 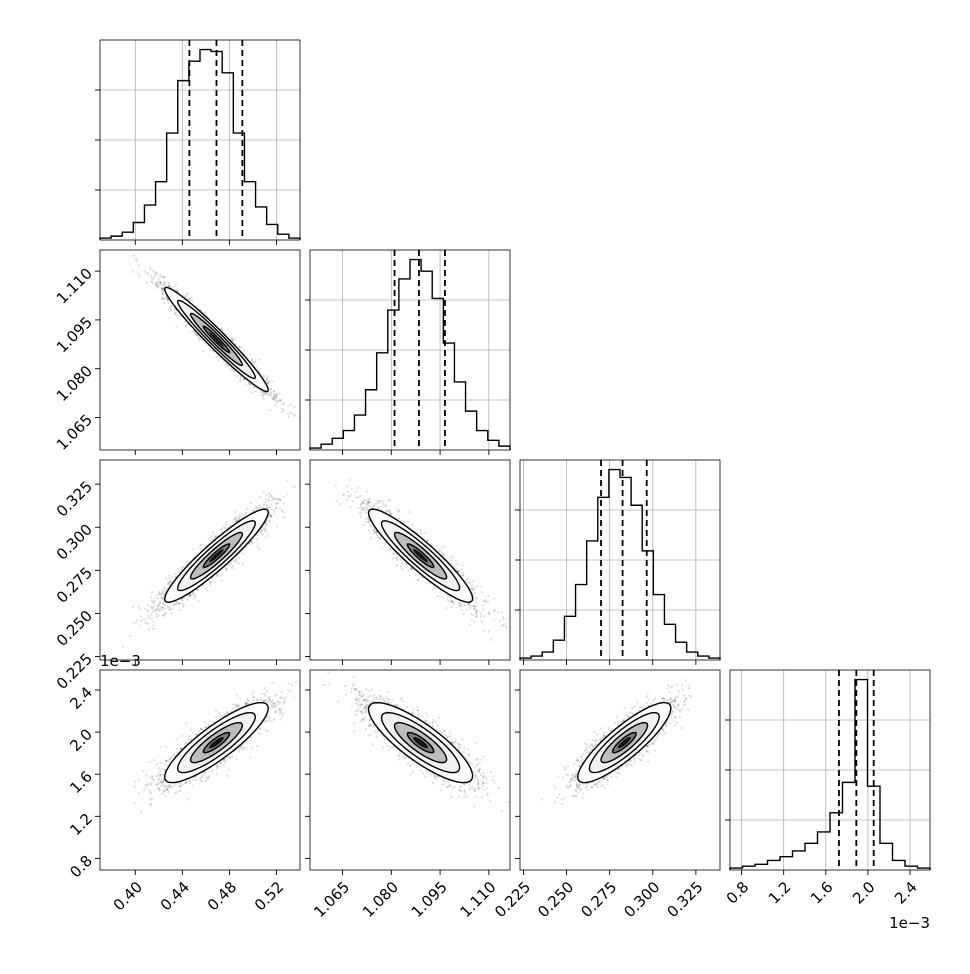 What do you see at coordinates (738, 893) in the screenshot?
I see `x-tick-label: 0.8` at bounding box center [738, 893].